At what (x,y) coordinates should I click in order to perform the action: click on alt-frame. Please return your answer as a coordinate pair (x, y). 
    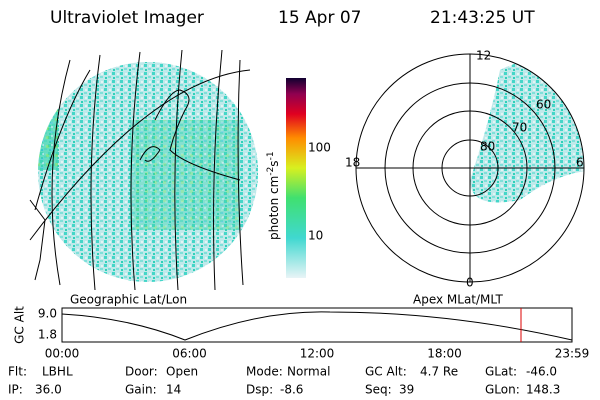
    Looking at the image, I should click on (317, 325).